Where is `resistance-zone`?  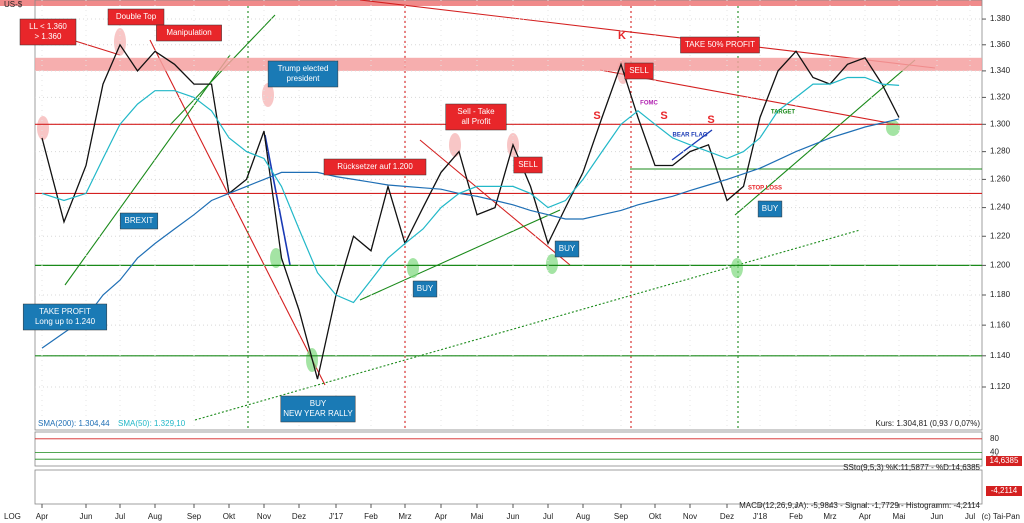 resistance-zone is located at coordinates (508, 64).